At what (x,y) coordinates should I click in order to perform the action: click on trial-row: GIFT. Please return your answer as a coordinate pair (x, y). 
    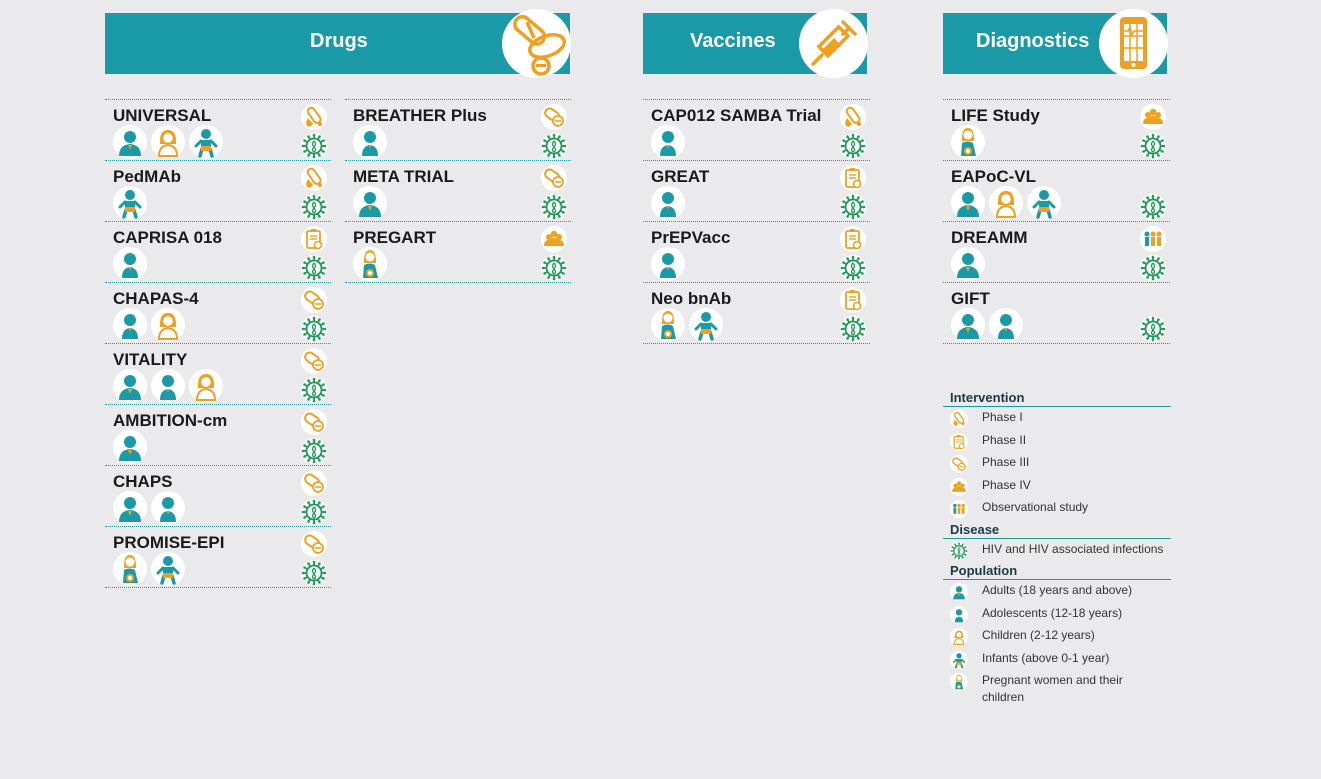
    Looking at the image, I should click on (1056, 313).